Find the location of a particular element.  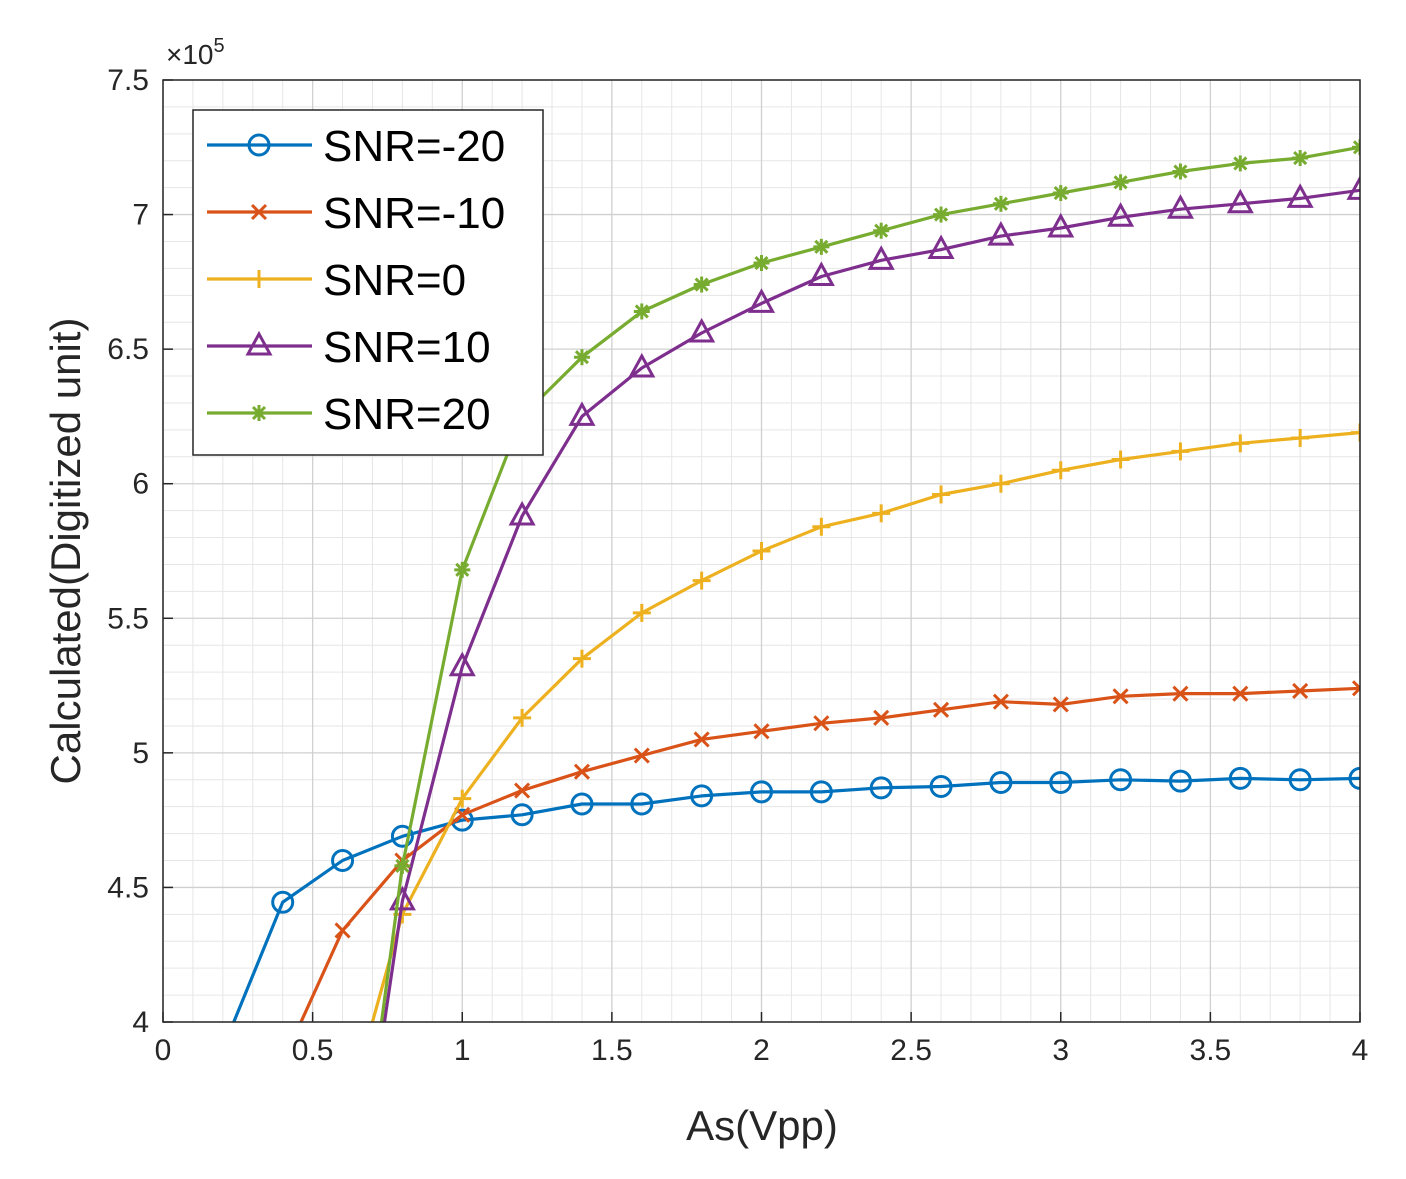

x-axis-title: As(Vpp) is located at coordinates (762, 1125).